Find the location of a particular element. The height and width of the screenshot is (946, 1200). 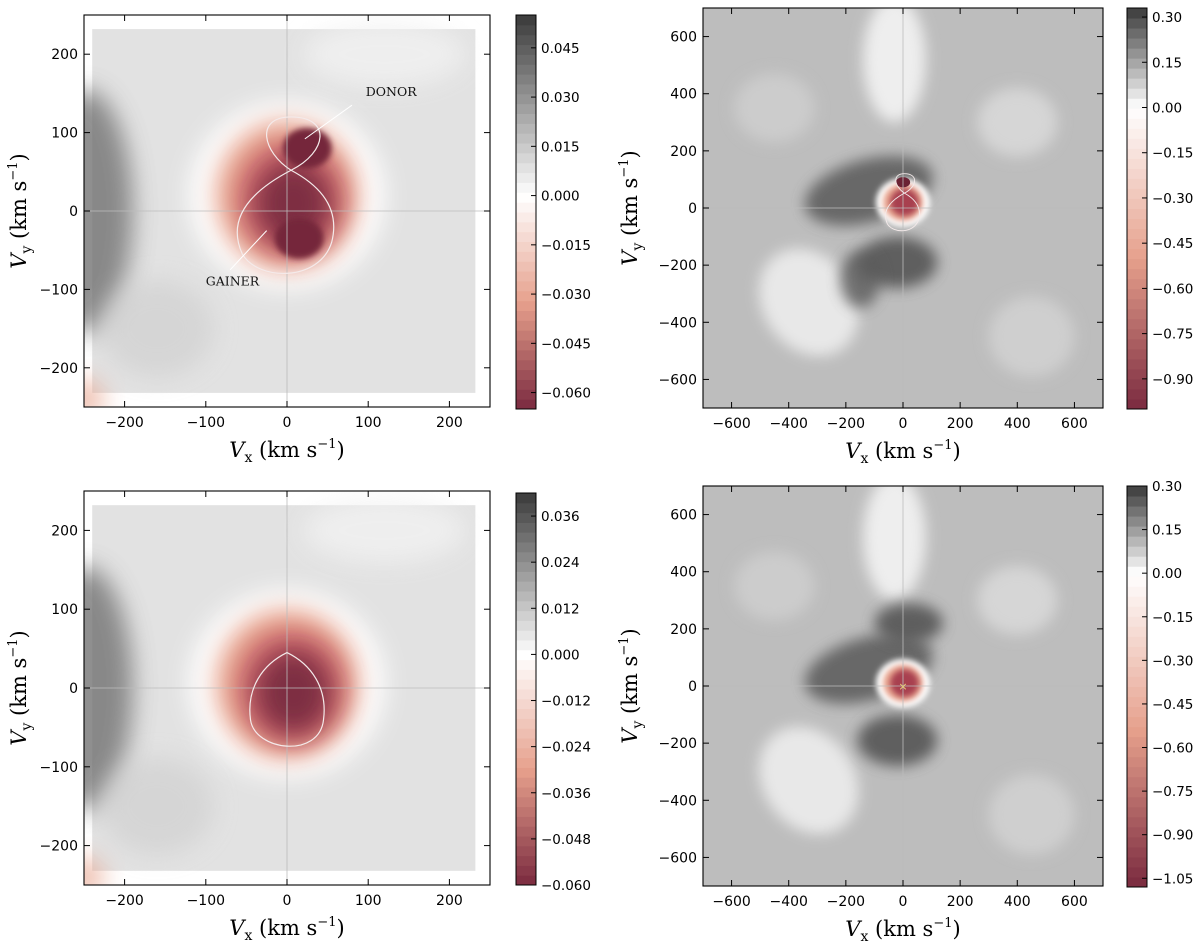

colorbar-tick-label: −0.036 is located at coordinates (566, 794).